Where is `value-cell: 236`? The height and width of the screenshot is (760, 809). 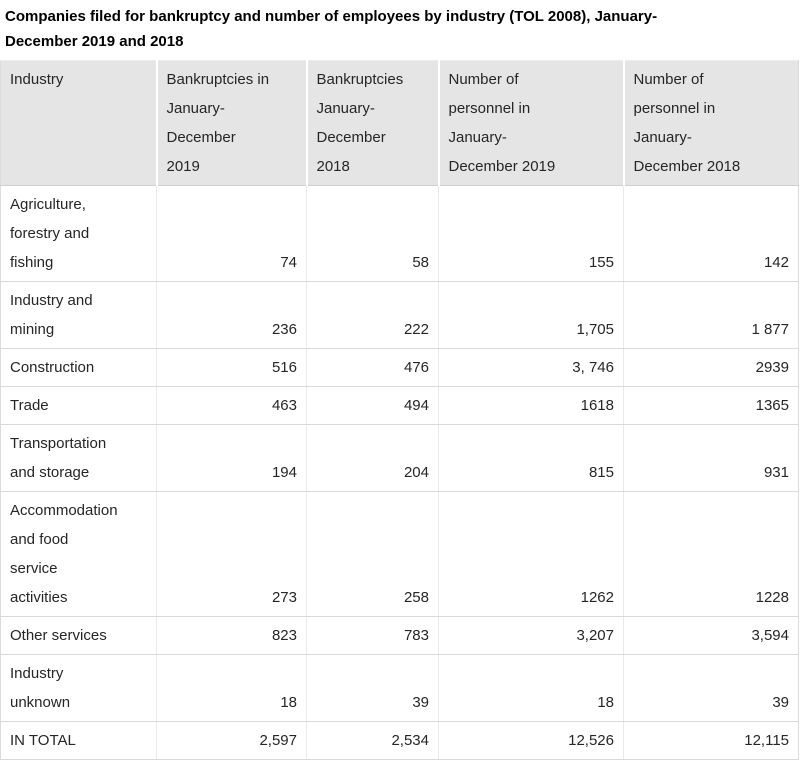
value-cell: 236 is located at coordinates (231, 315).